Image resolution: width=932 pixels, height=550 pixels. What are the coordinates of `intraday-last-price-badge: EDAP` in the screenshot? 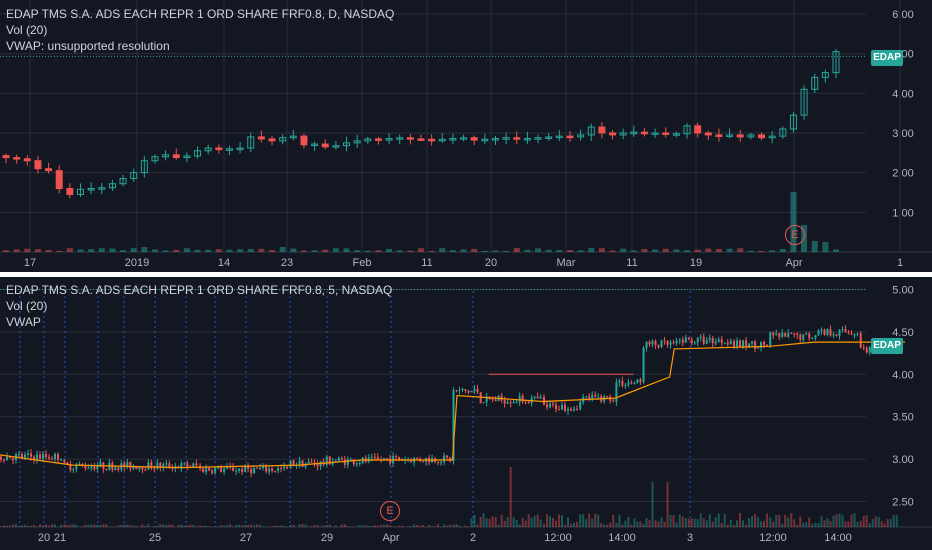 It's located at (887, 346).